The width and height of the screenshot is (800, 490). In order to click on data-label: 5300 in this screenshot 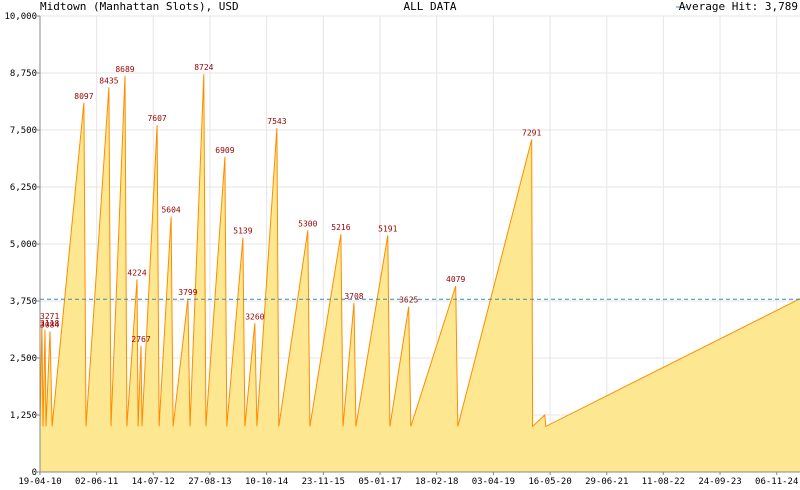, I will do `click(307, 223)`.